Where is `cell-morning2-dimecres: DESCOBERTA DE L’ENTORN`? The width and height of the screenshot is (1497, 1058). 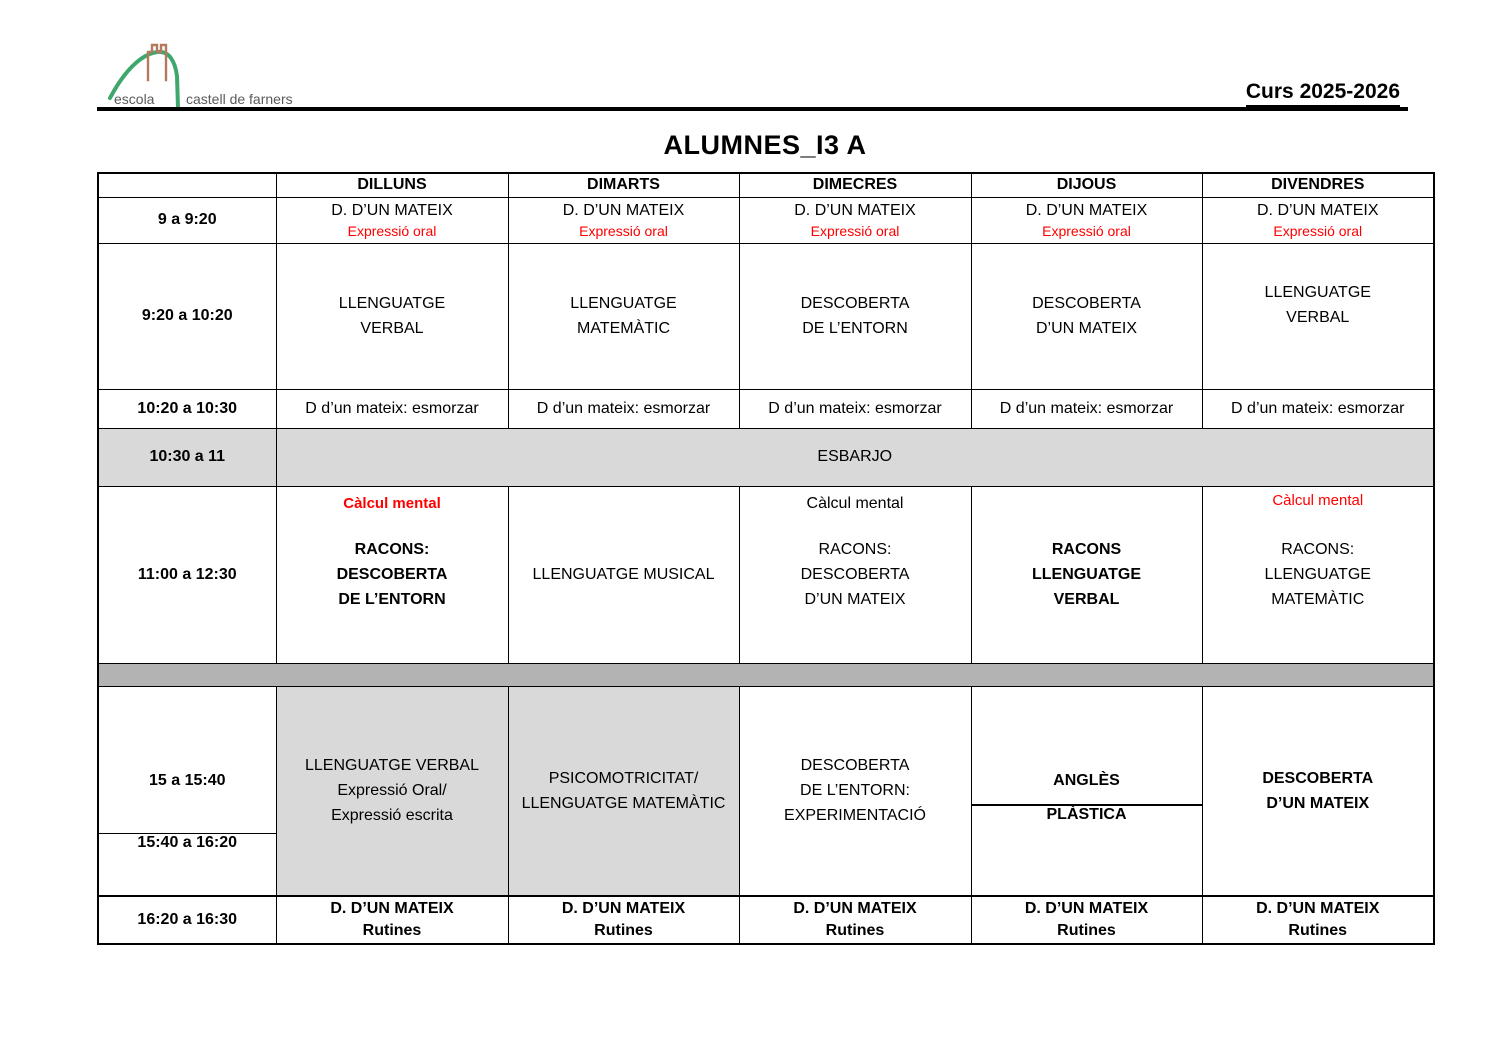
cell-morning2-dimecres: DESCOBERTA DE L’ENTORN is located at coordinates (855, 316).